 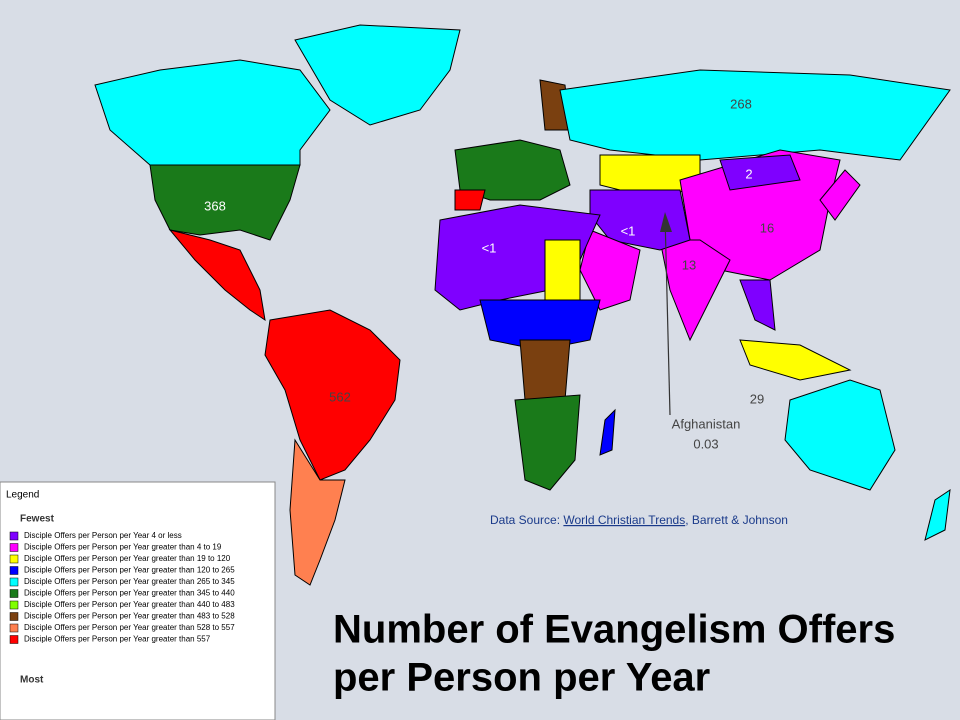 I want to click on new-zealand, so click(x=937, y=514).